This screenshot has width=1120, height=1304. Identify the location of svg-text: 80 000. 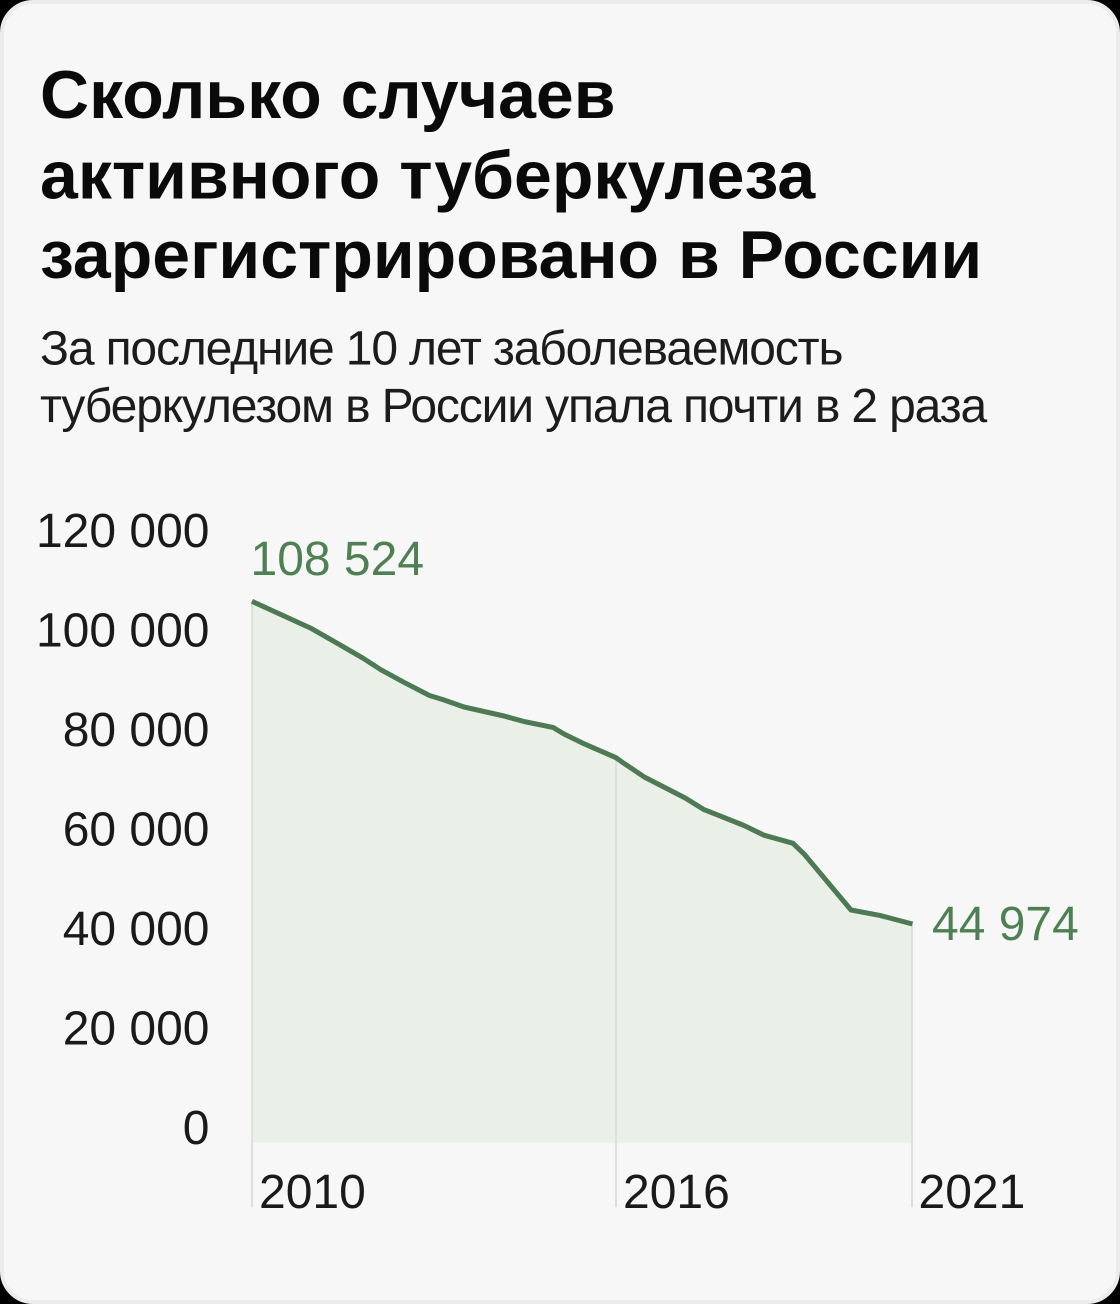
(136, 730).